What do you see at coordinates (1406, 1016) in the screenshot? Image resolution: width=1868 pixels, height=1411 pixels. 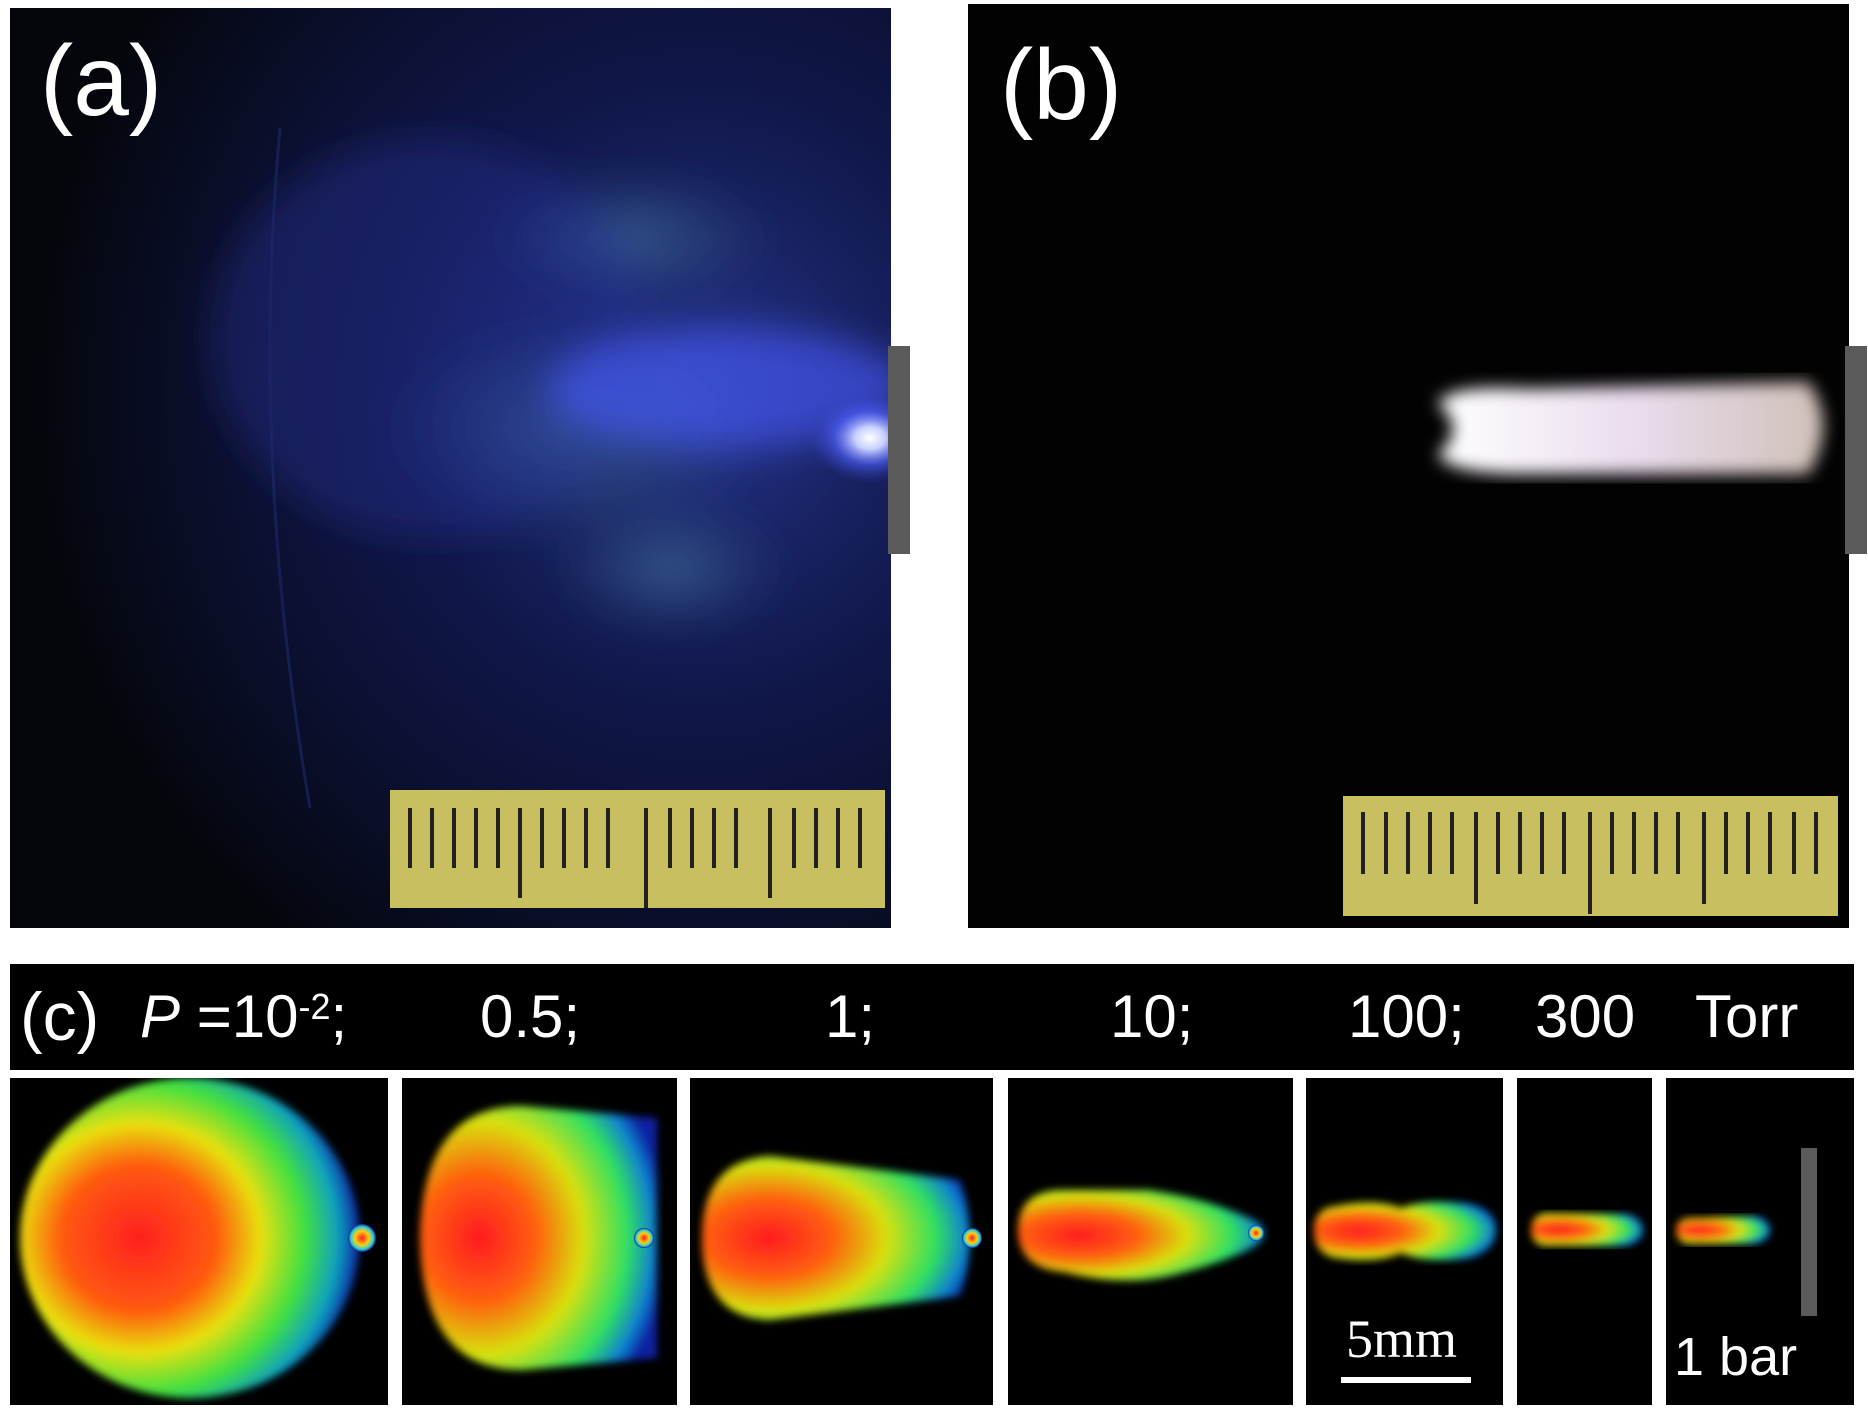 I see `pressure-value-100: 100;` at bounding box center [1406, 1016].